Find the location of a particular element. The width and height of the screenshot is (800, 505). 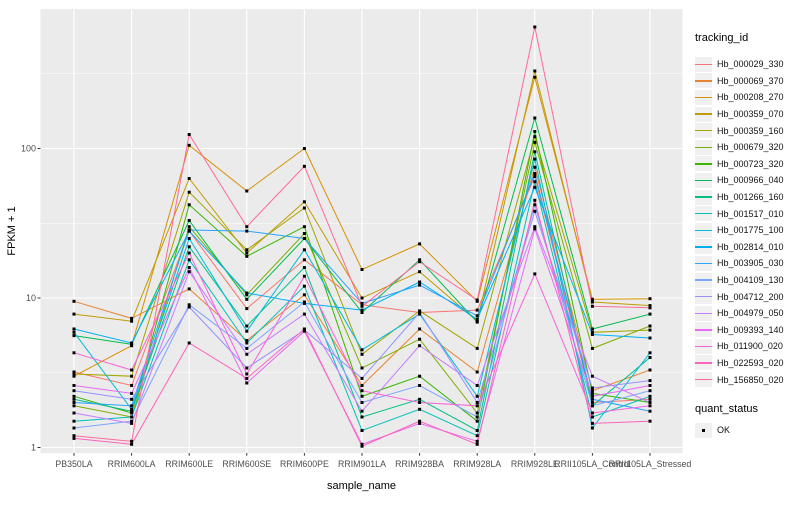

legend-item-Hb_004712_200: Hb_004712_200 is located at coordinates (747, 296).